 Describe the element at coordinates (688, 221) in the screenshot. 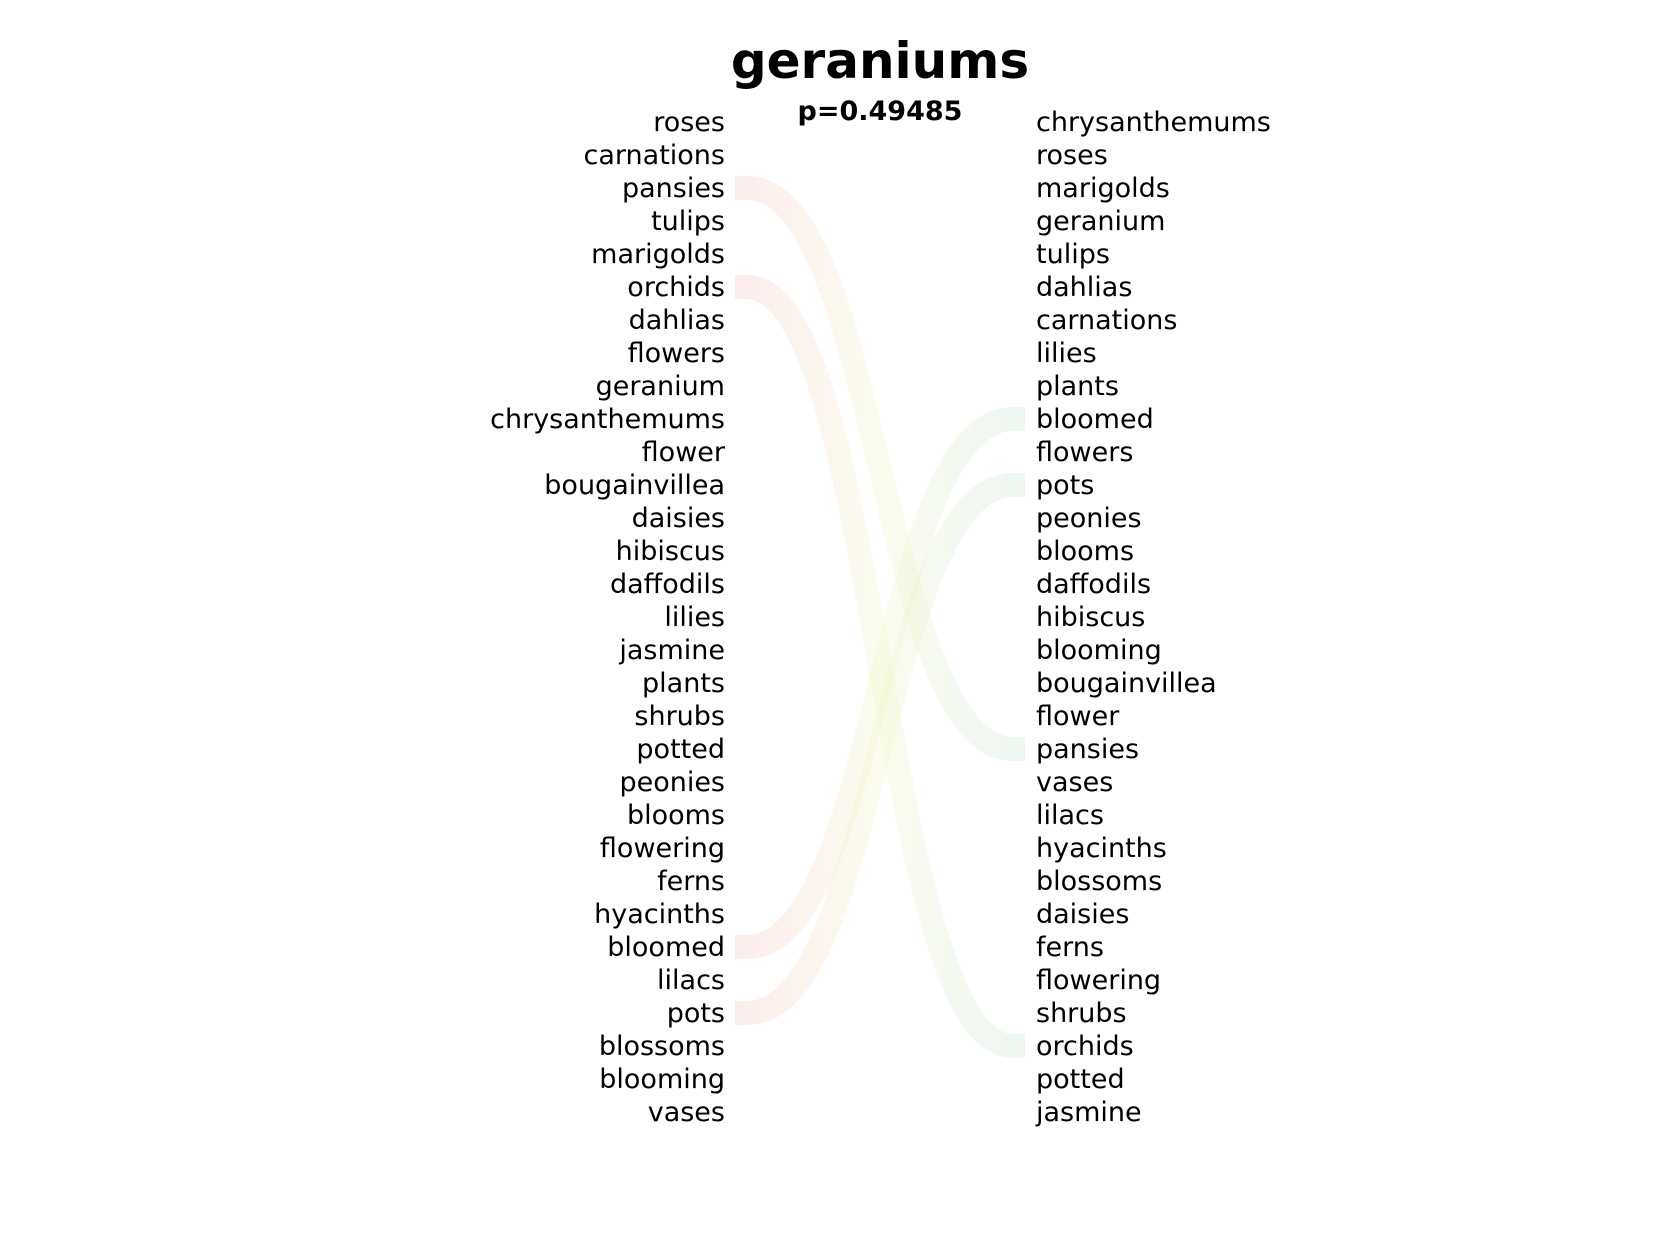

I see `left-word-label: tulips` at that location.